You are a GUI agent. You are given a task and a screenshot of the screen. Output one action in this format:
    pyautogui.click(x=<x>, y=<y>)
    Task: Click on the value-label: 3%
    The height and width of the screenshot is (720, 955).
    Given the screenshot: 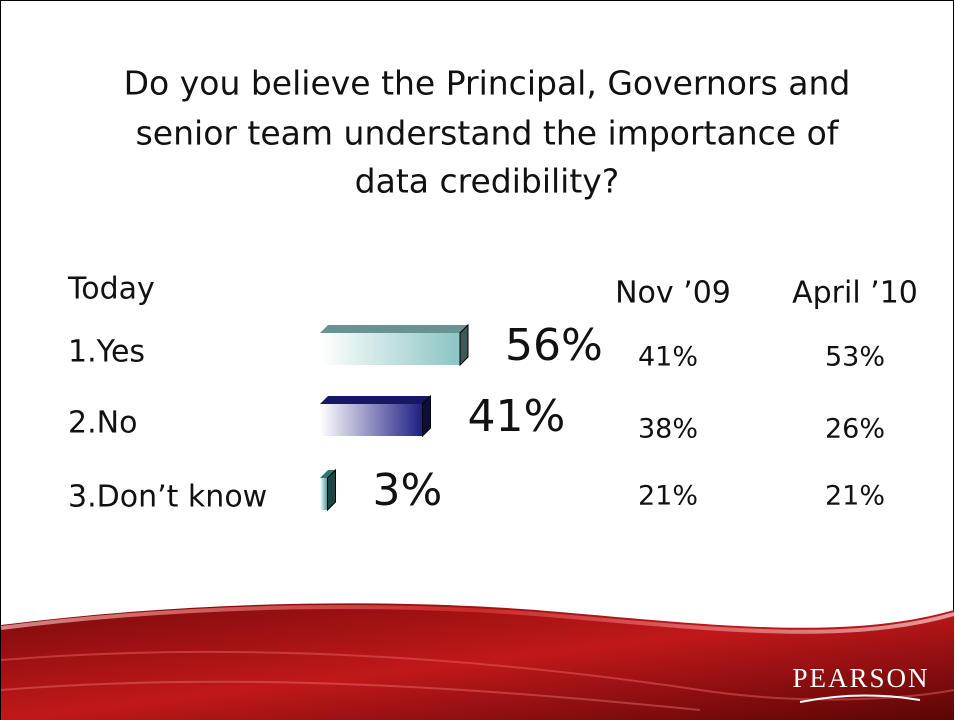 What is the action you would take?
    pyautogui.click(x=408, y=490)
    